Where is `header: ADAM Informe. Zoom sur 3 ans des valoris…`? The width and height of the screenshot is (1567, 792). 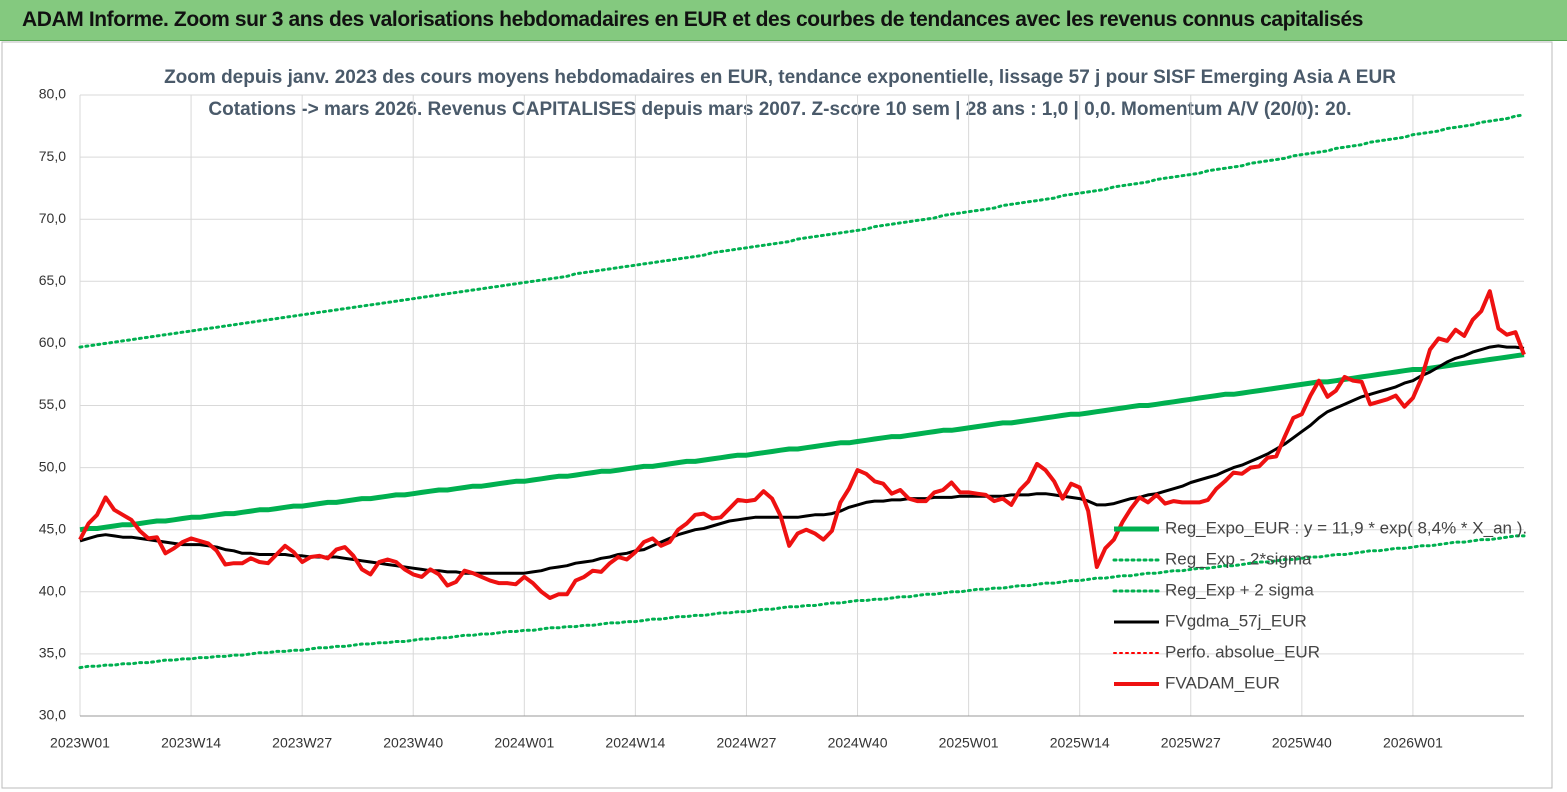 header: ADAM Informe. Zoom sur 3 ans des valoris… is located at coordinates (783, 20).